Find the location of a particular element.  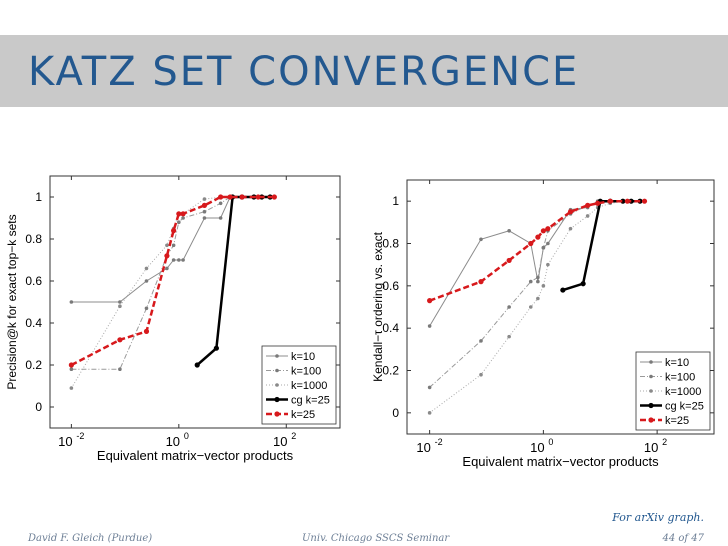

chart-1-ytick-label: 0 is located at coordinates (395, 413).